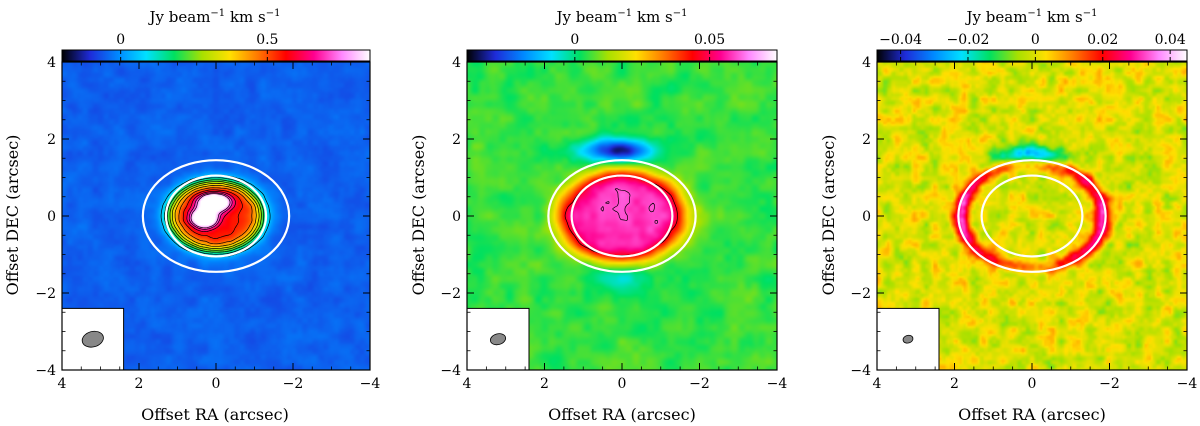 This screenshot has height=426, width=1200. What do you see at coordinates (1170, 40) in the screenshot?
I see `colorbar-tick-label: 0.04` at bounding box center [1170, 40].